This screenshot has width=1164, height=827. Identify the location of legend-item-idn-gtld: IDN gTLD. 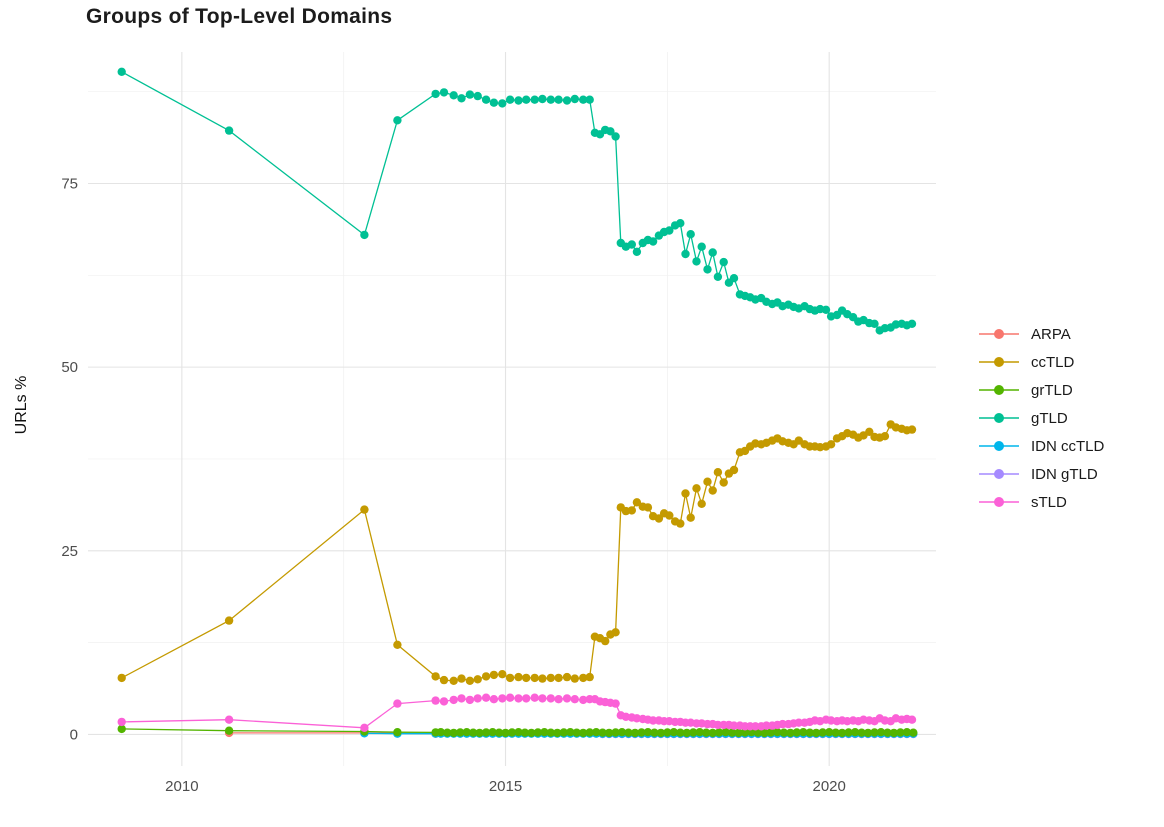
(1040, 474).